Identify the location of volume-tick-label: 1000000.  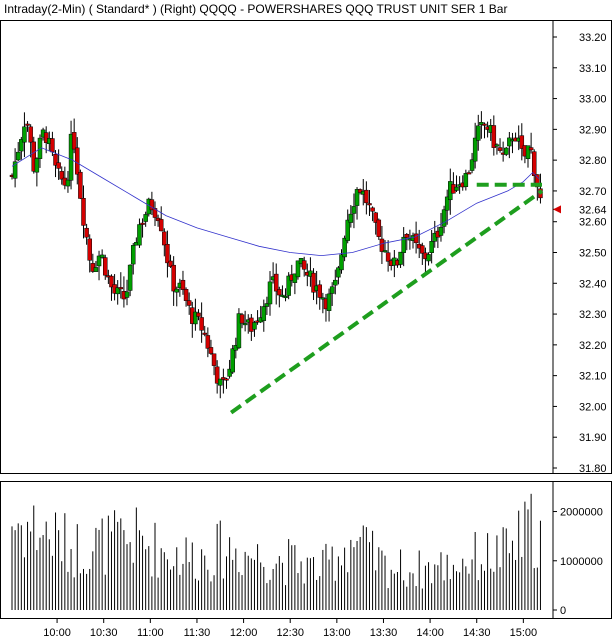
(581, 562).